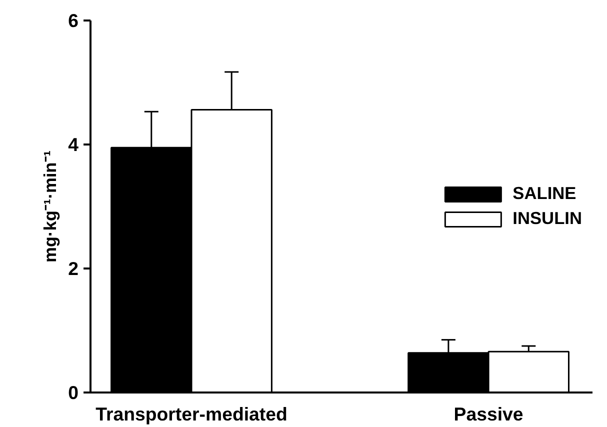 This screenshot has width=607, height=427. What do you see at coordinates (192, 414) in the screenshot?
I see `x-tick-label: Transporter-mediated` at bounding box center [192, 414].